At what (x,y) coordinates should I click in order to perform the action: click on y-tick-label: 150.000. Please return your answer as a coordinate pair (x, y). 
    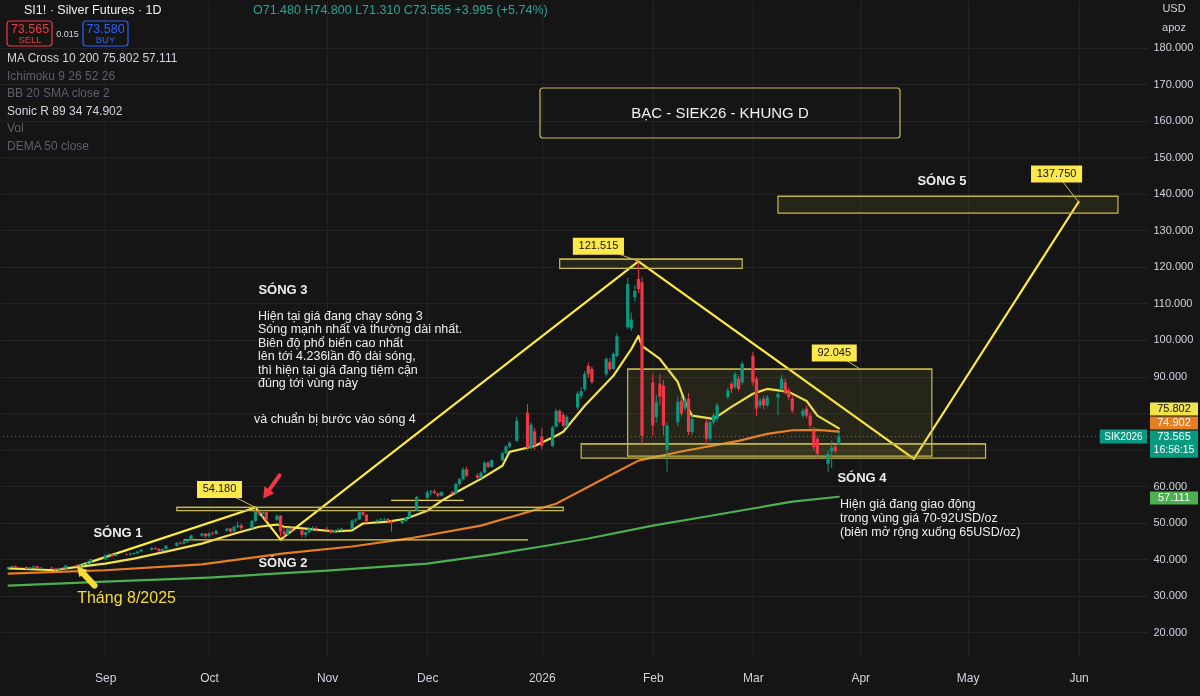
    Looking at the image, I should click on (1173, 156).